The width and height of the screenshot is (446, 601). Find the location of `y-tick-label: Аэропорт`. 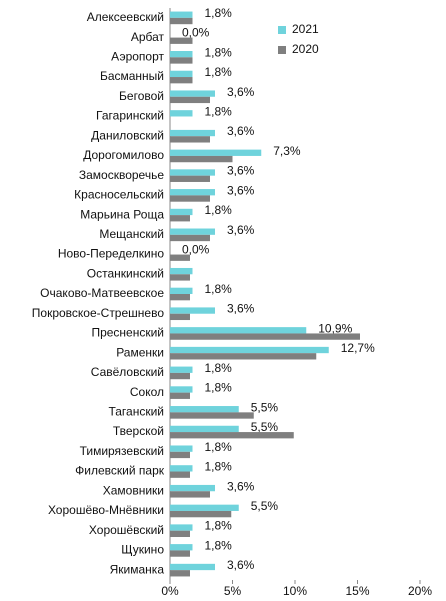

y-tick-label: Аэропорт is located at coordinates (137, 56).